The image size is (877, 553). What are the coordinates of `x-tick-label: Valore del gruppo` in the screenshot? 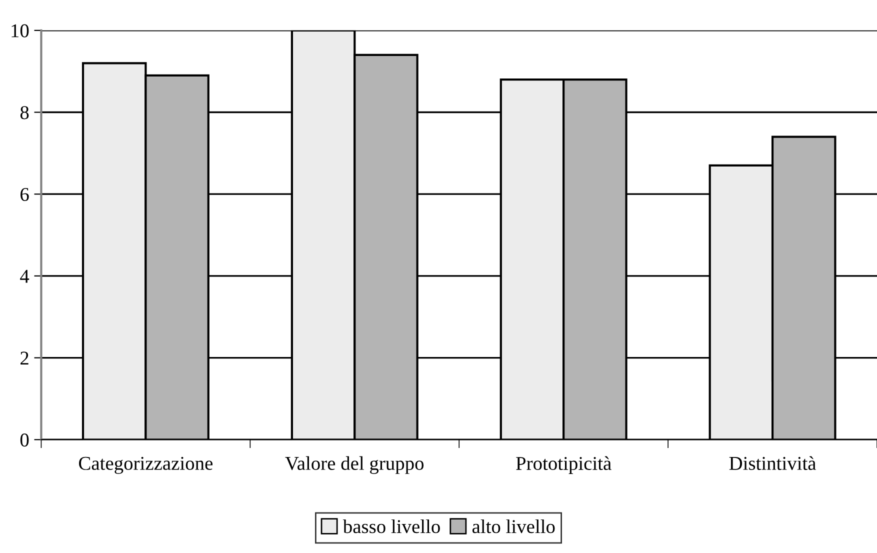 It's located at (354, 465).